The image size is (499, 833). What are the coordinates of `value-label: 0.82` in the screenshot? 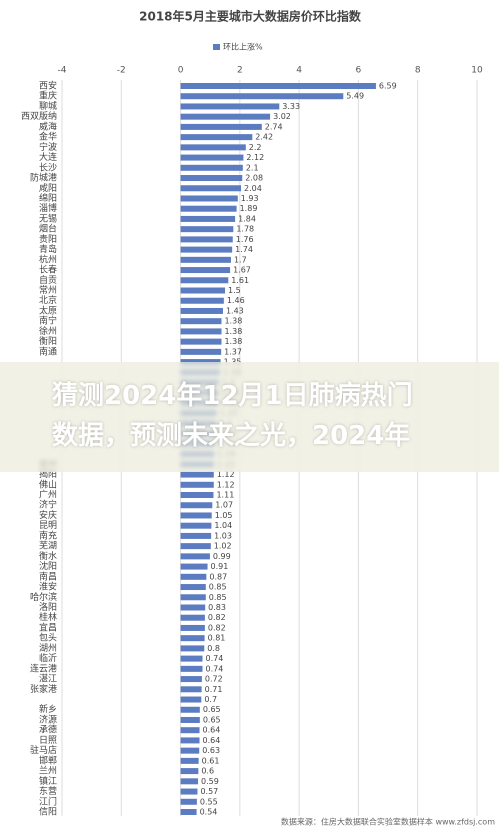 It's located at (217, 617).